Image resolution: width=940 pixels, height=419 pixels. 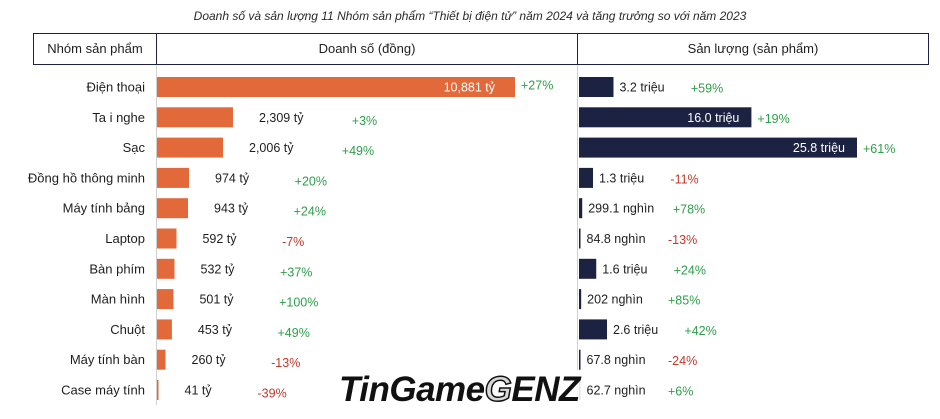 What do you see at coordinates (118, 117) in the screenshot?
I see `category-label: Ta i nghe` at bounding box center [118, 117].